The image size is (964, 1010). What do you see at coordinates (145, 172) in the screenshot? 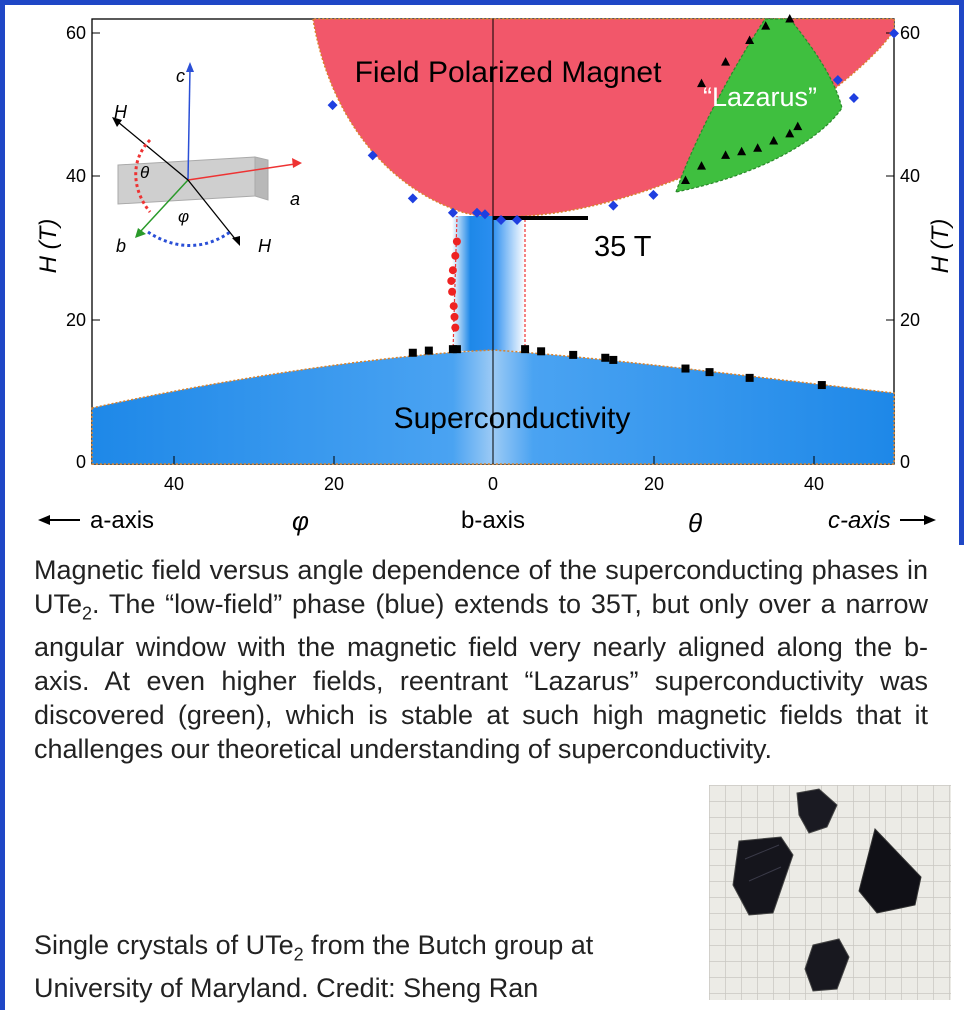
I see `inset-label-theta: θ` at bounding box center [145, 172].